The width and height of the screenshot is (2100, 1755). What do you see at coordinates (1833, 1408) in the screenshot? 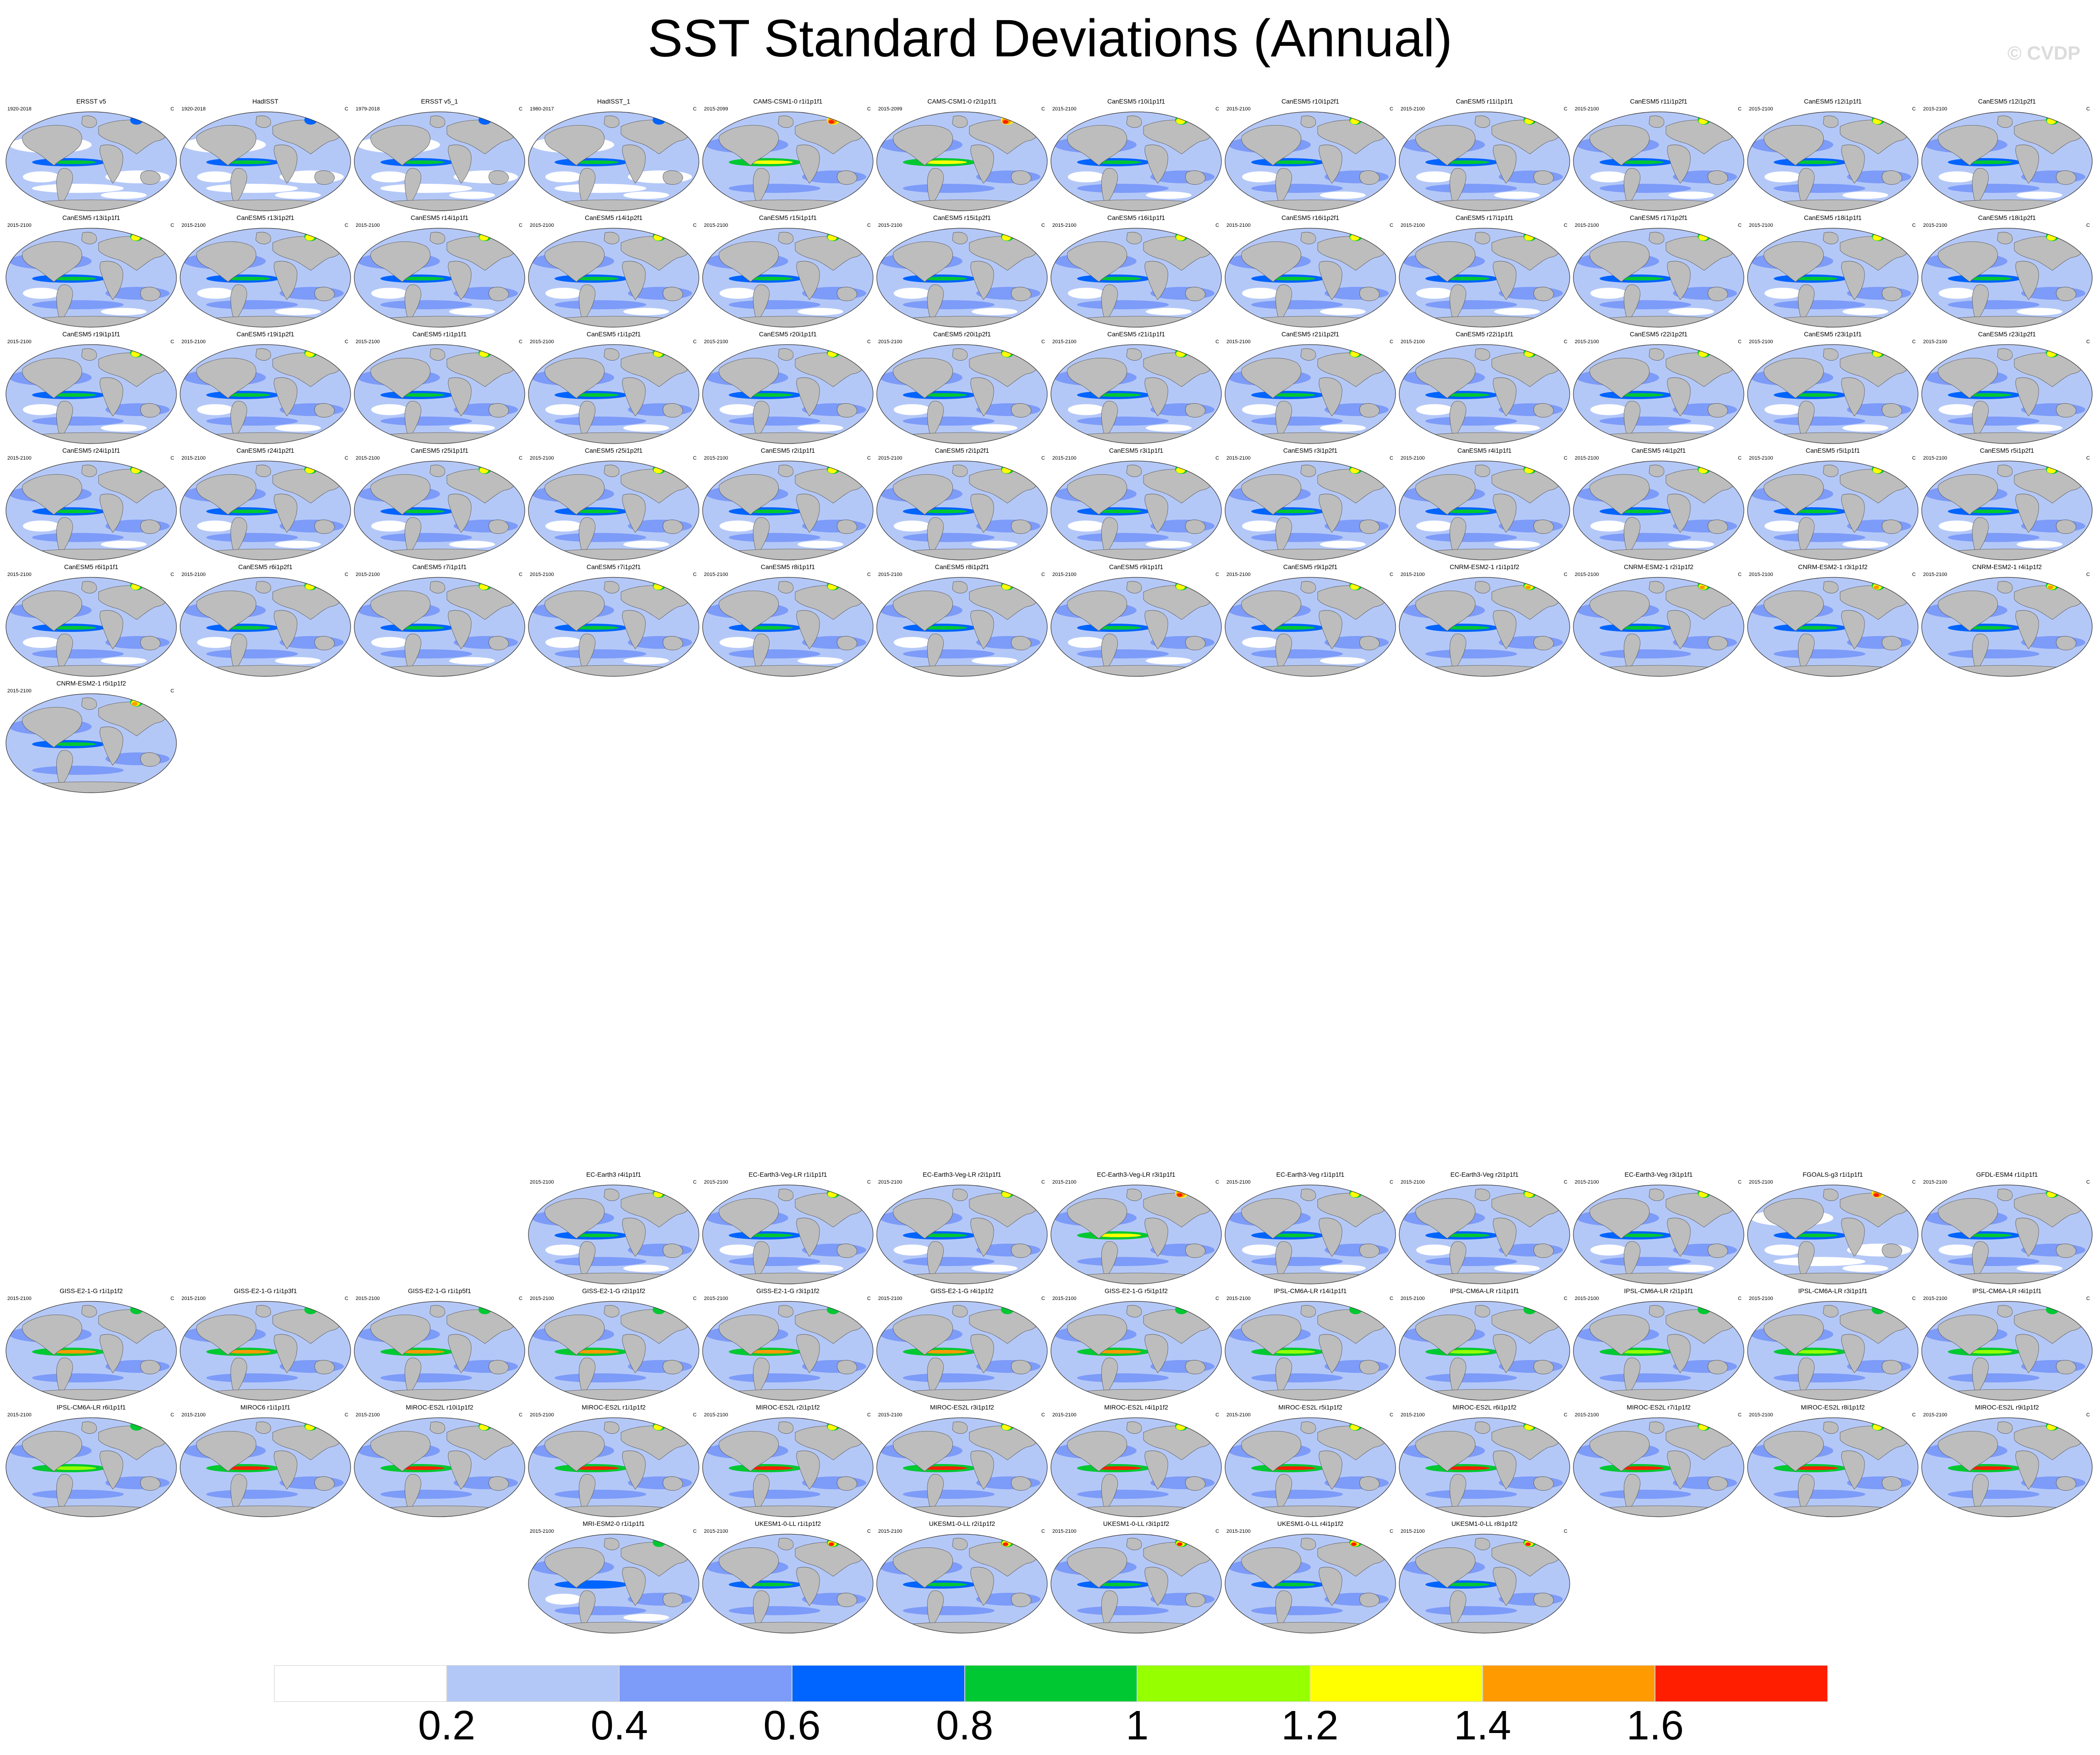
I see `panel-title: MIROC-ES2L r8i1p1f2` at bounding box center [1833, 1408].